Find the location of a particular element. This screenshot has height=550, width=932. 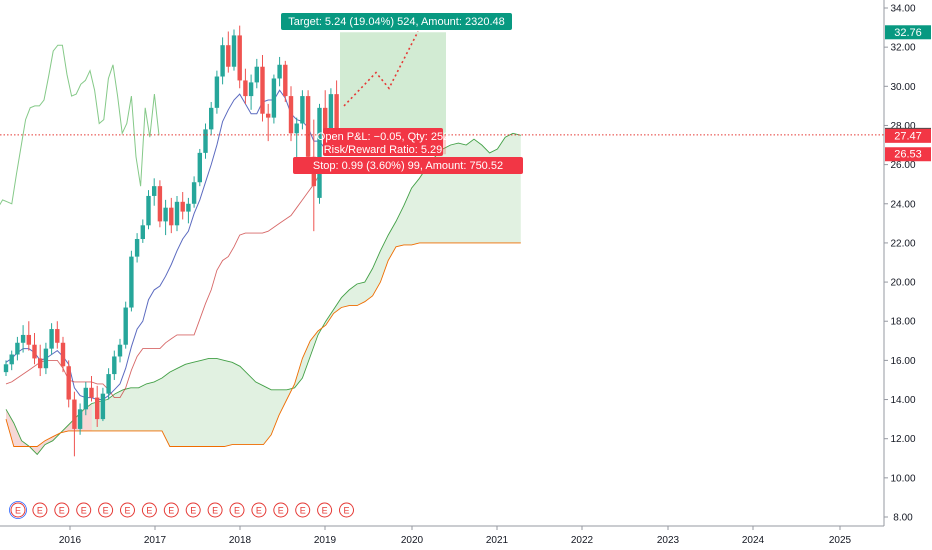

price-marker-box is located at coordinates (908, 32).